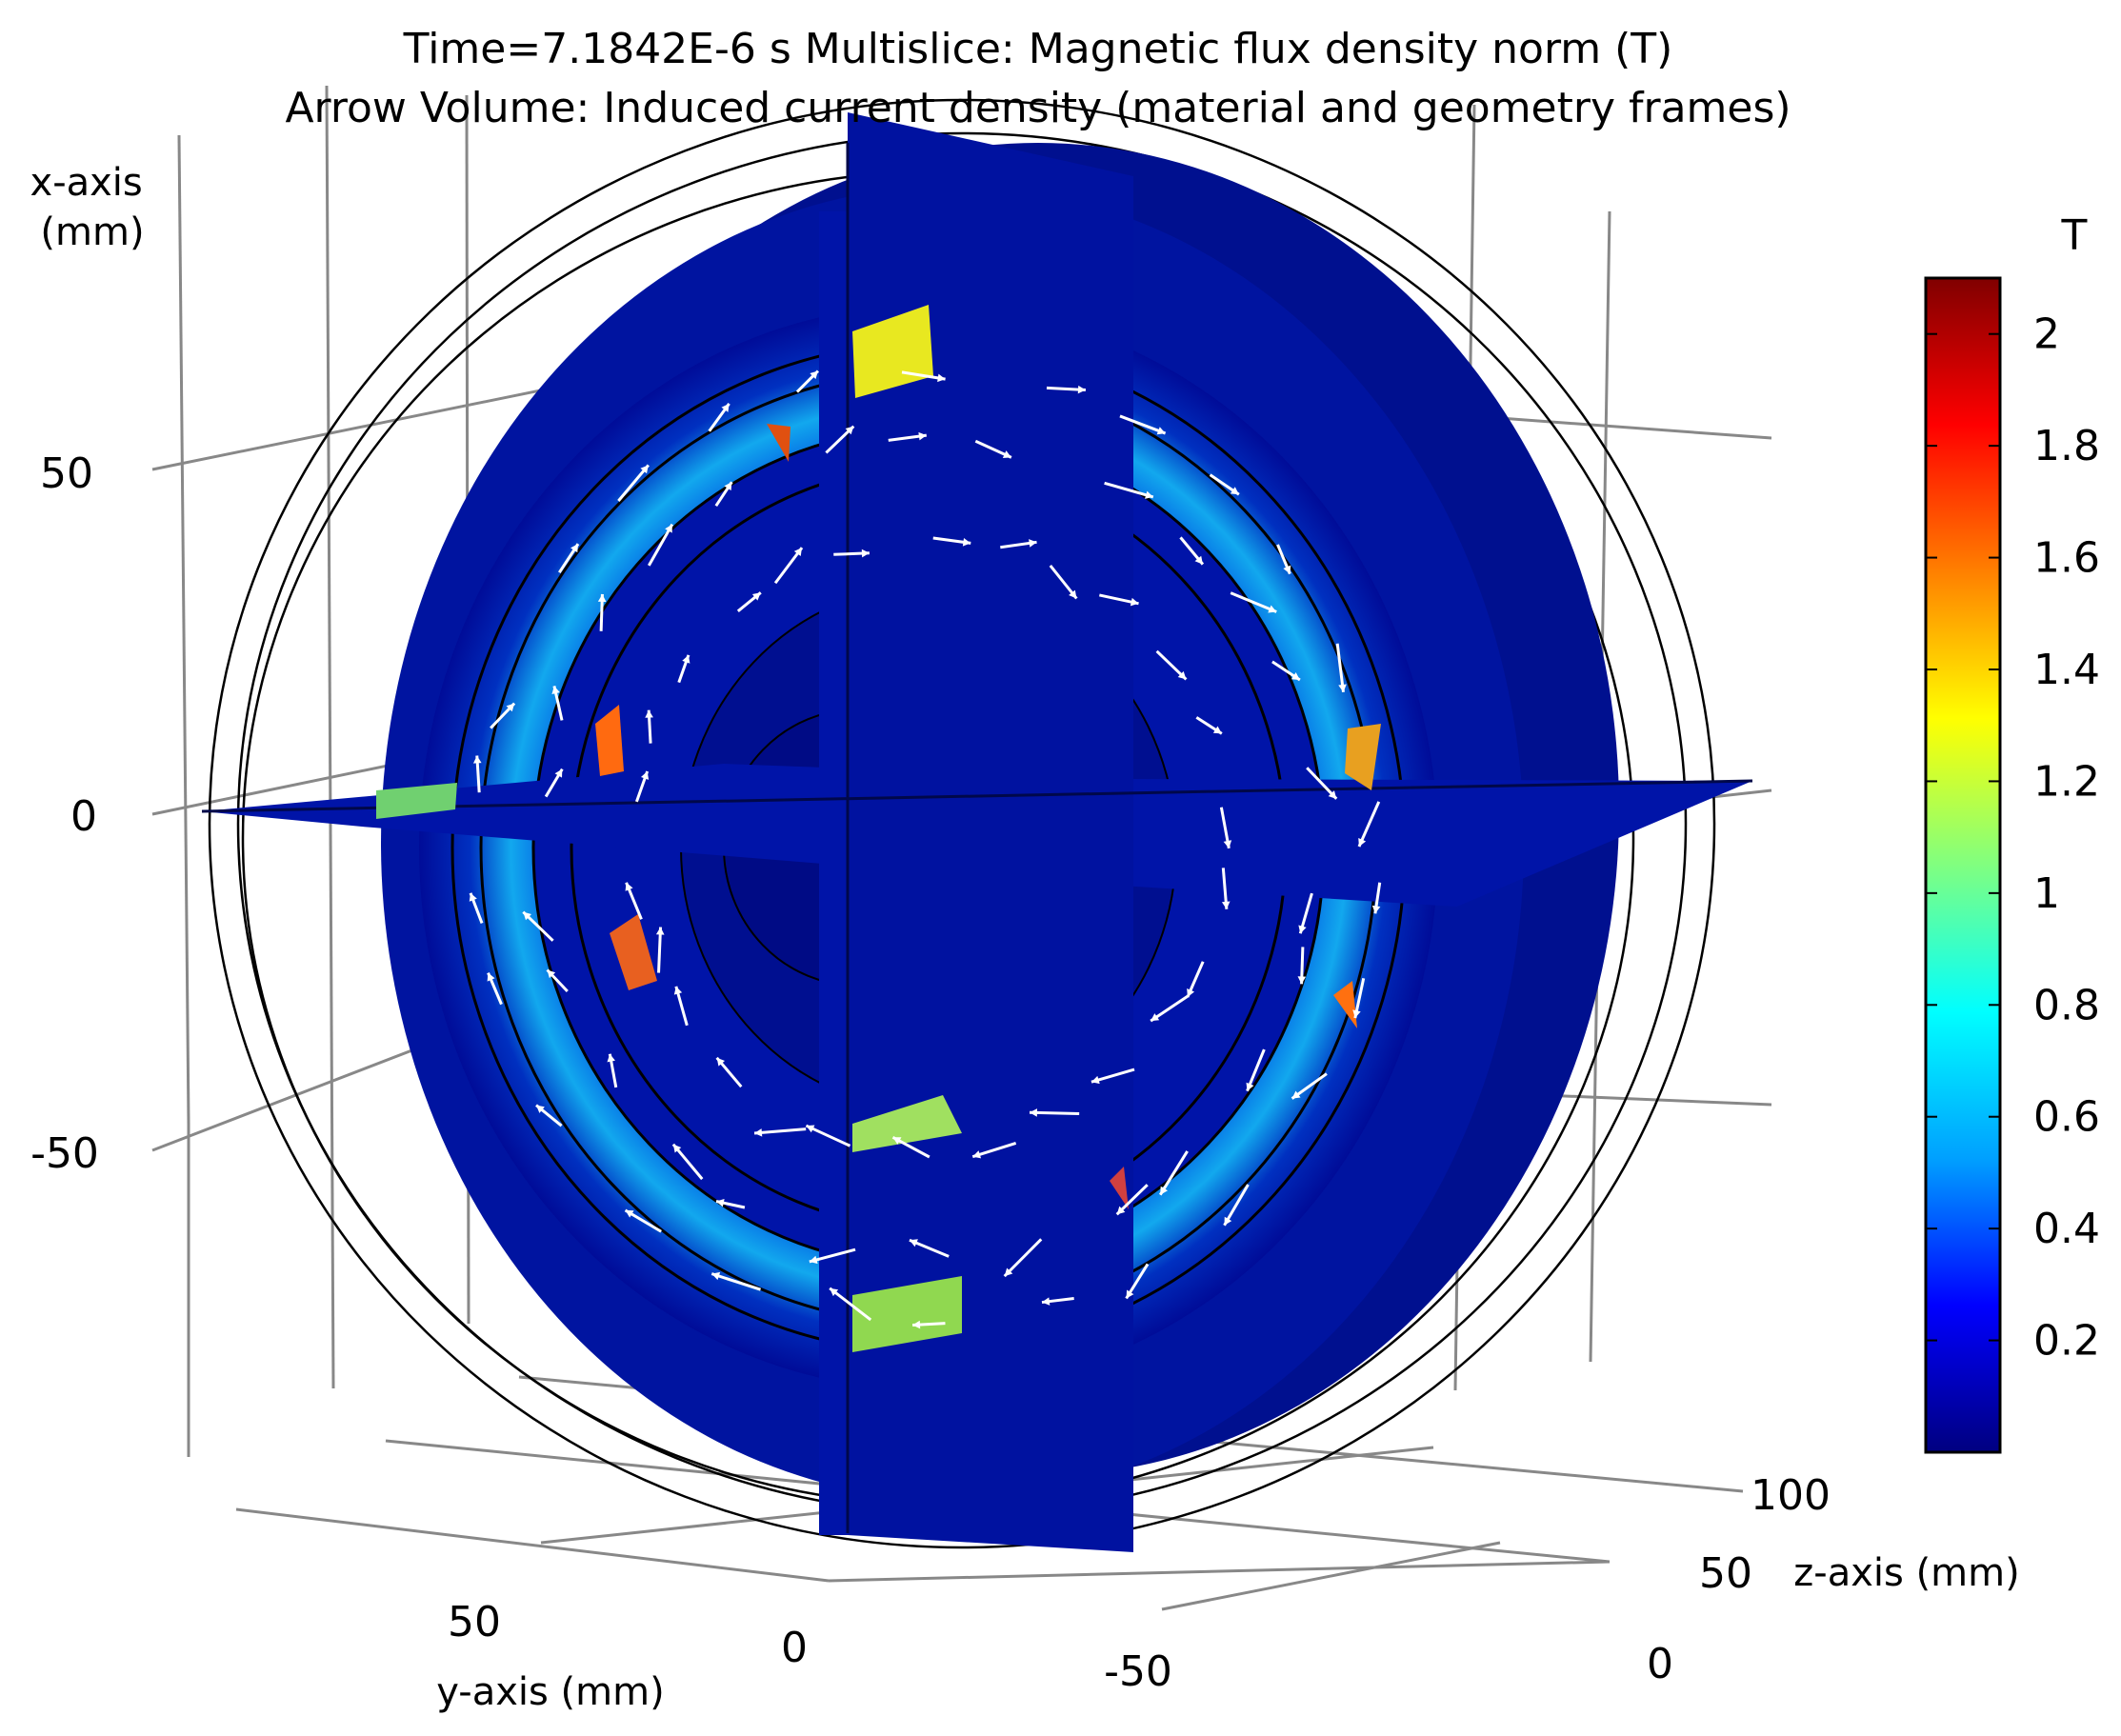  Describe the element at coordinates (1906, 1573) in the screenshot. I see `z-axis-label: z-axis (mm)` at that location.